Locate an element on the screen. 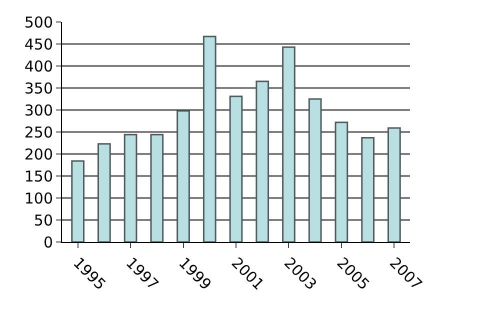 The height and width of the screenshot is (320, 480). y-tick-label: 450 is located at coordinates (38, 44).